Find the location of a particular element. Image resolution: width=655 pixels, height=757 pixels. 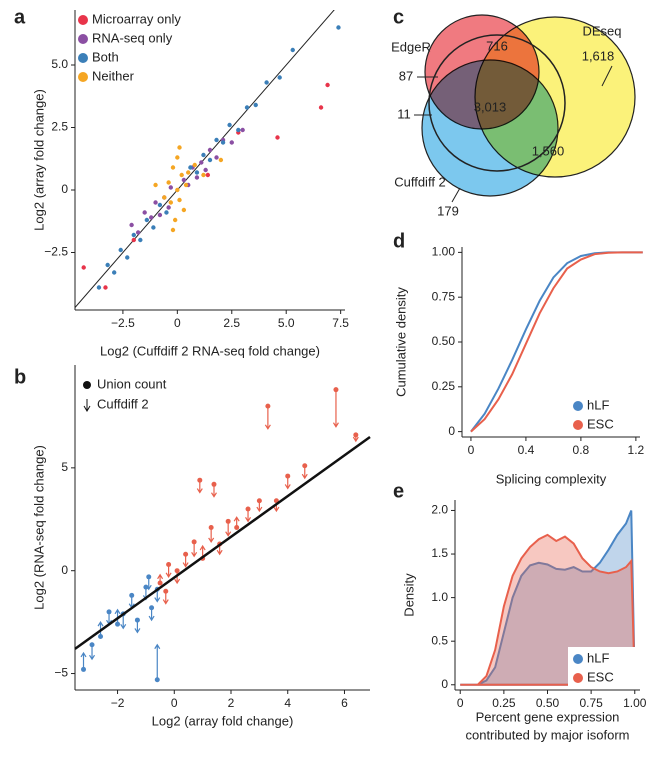

x-axis-label: Log2 (array fold change) is located at coordinates (223, 720).